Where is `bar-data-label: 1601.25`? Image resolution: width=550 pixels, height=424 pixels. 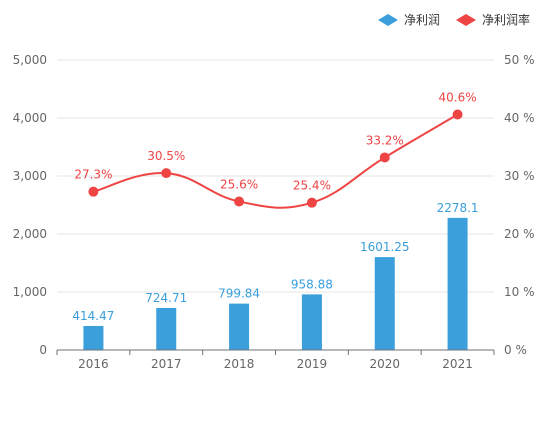 bar-data-label: 1601.25 is located at coordinates (385, 247).